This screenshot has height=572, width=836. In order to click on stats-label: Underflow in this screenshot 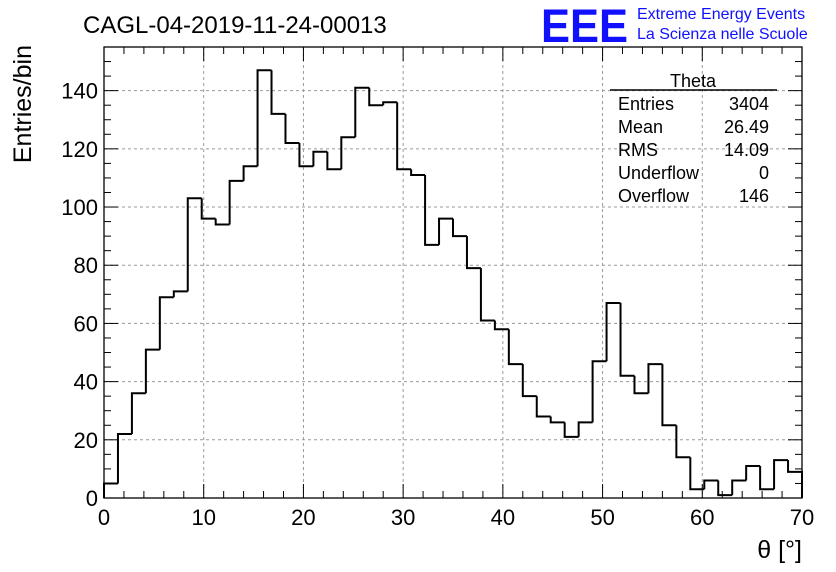, I will do `click(659, 173)`.